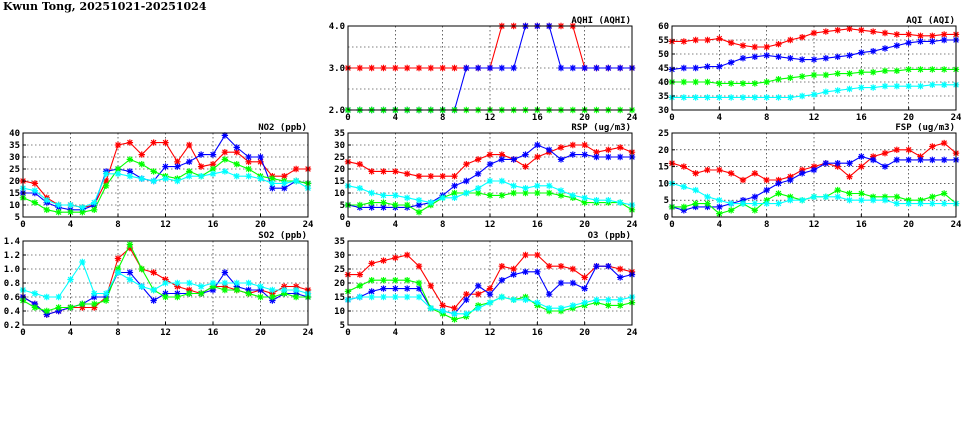  Describe the element at coordinates (308, 225) in the screenshot. I see `x-tick-label: 24` at that location.